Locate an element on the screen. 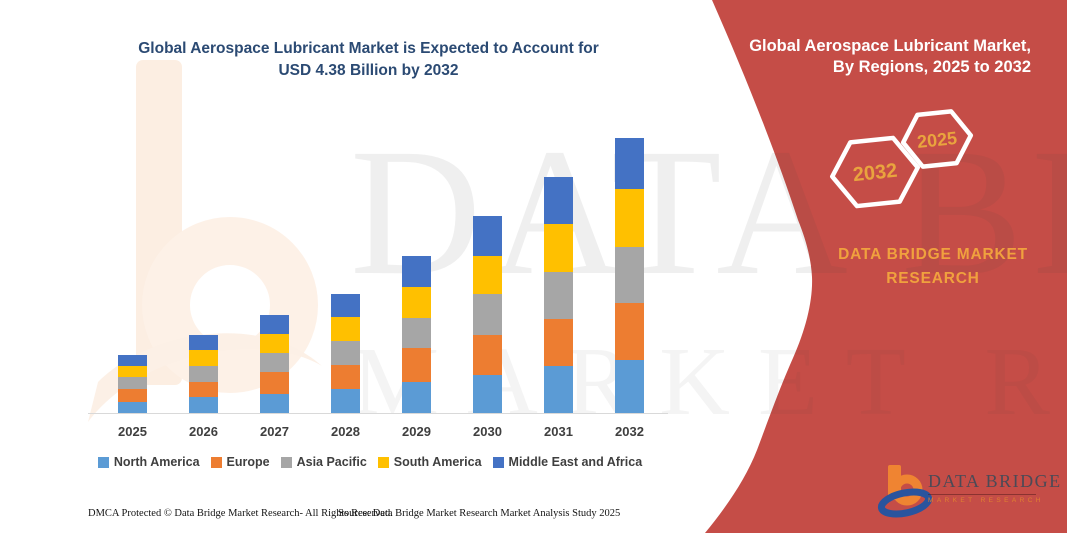 The height and width of the screenshot is (533, 1067). side-panel-brand-line2: RESEARCH is located at coordinates (933, 278).